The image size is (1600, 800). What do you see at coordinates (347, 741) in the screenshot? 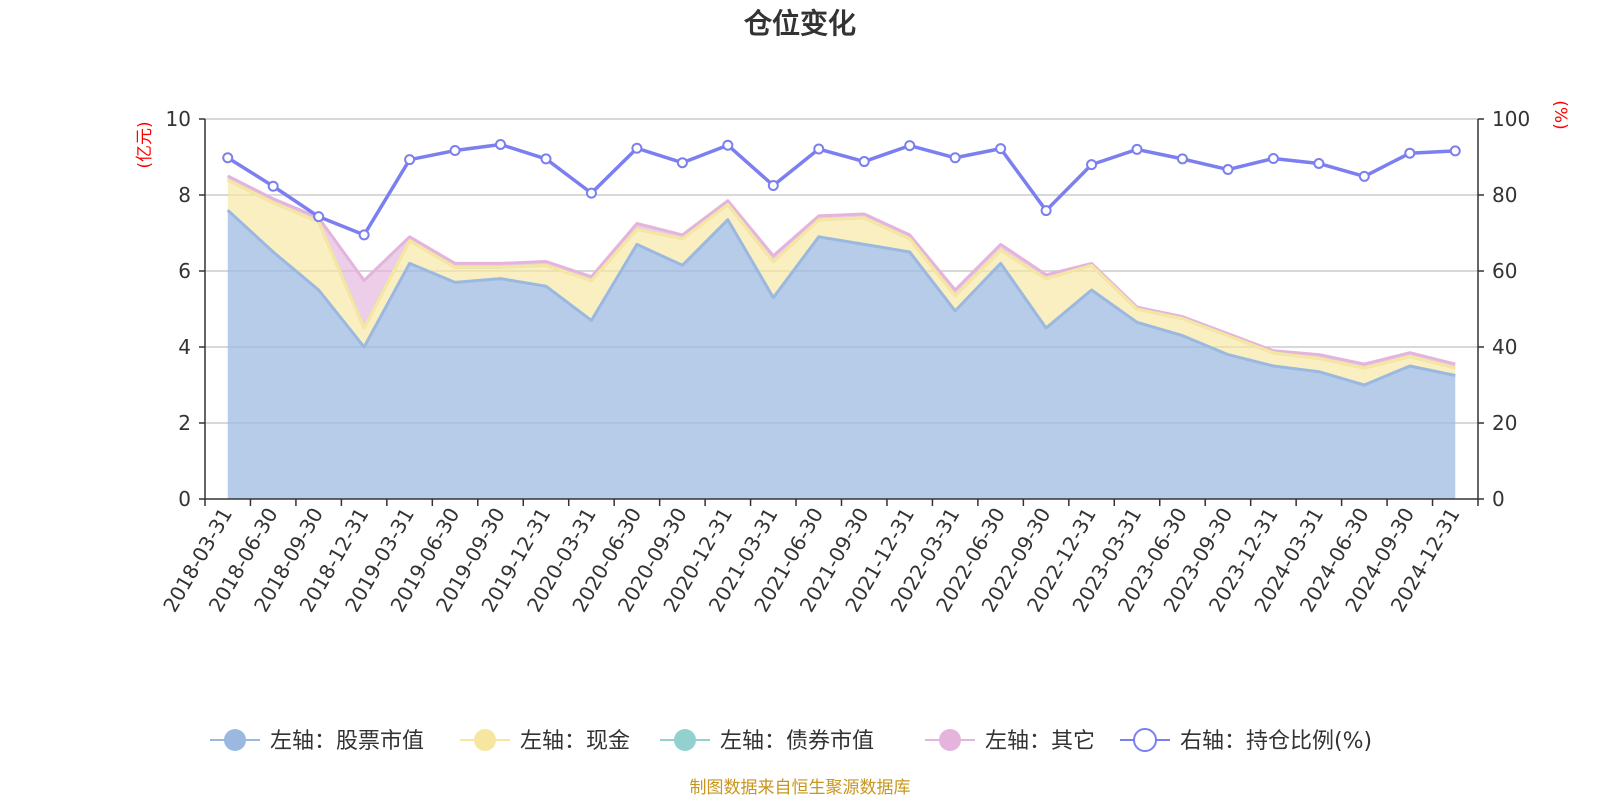
I see `legend-label: 左轴：股票市值` at bounding box center [347, 741].